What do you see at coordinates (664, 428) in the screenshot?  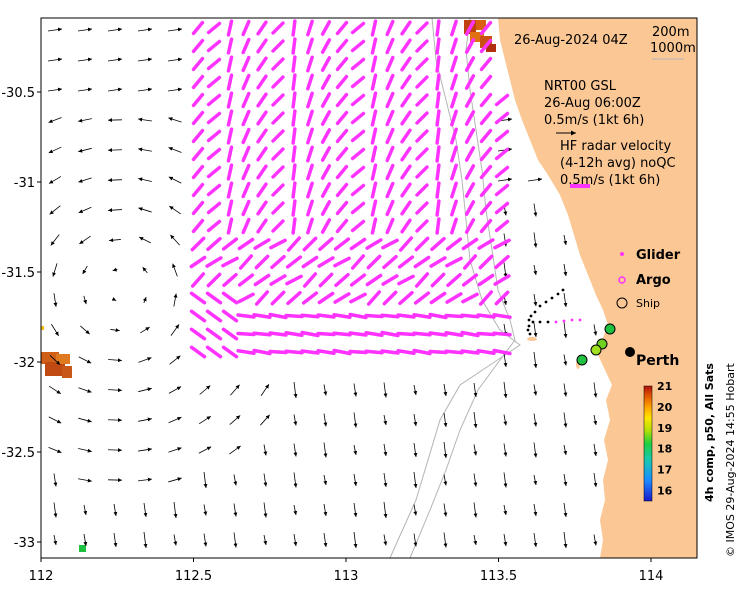 I see `colorbar-tick-label: 19` at bounding box center [664, 428].